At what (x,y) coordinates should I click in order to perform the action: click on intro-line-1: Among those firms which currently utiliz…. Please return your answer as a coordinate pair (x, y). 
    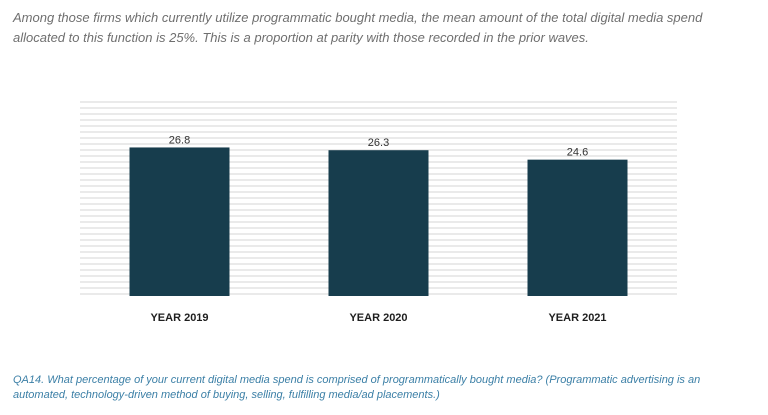
    Looking at the image, I should click on (358, 17).